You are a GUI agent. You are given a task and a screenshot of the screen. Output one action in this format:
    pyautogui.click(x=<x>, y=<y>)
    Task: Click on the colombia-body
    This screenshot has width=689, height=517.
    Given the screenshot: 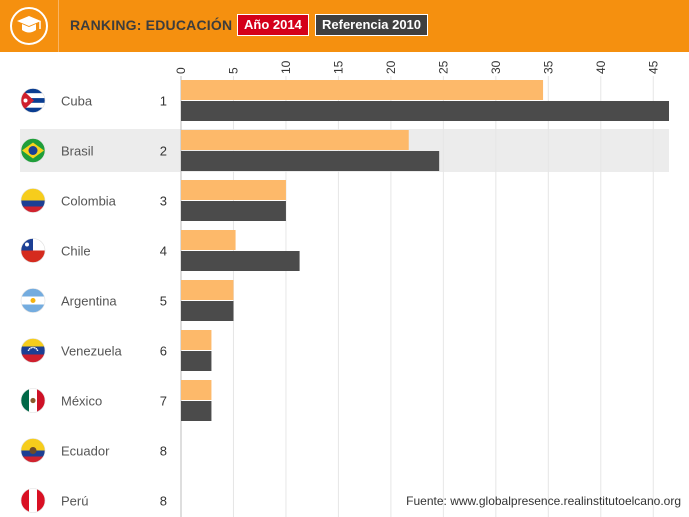 What is the action you would take?
    pyautogui.click(x=33, y=200)
    